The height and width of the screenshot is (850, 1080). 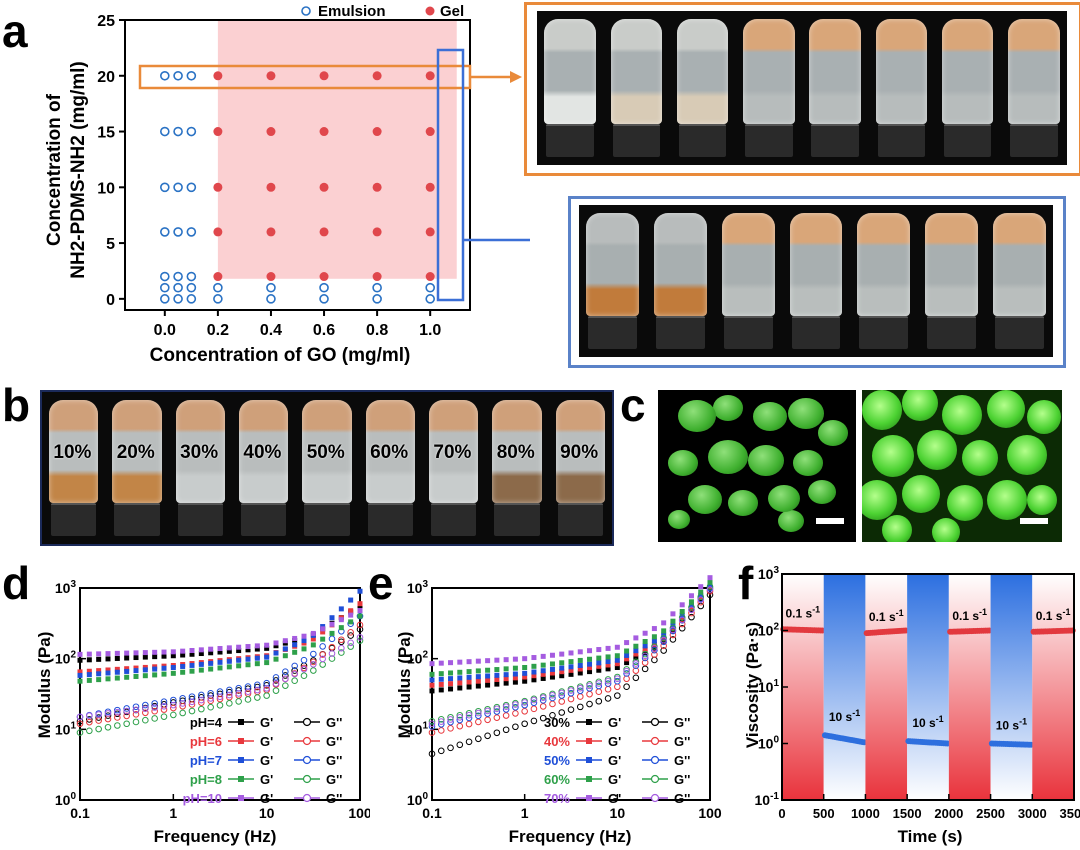 I want to click on oil-fraction-label: 50%, so click(x=325, y=452).